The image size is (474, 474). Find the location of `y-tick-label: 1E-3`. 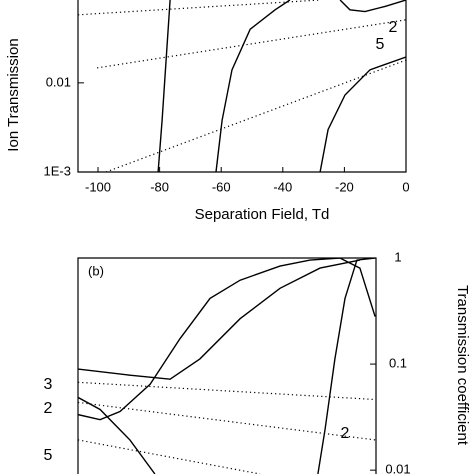

y-tick-label: 1E-3 is located at coordinates (57, 170).